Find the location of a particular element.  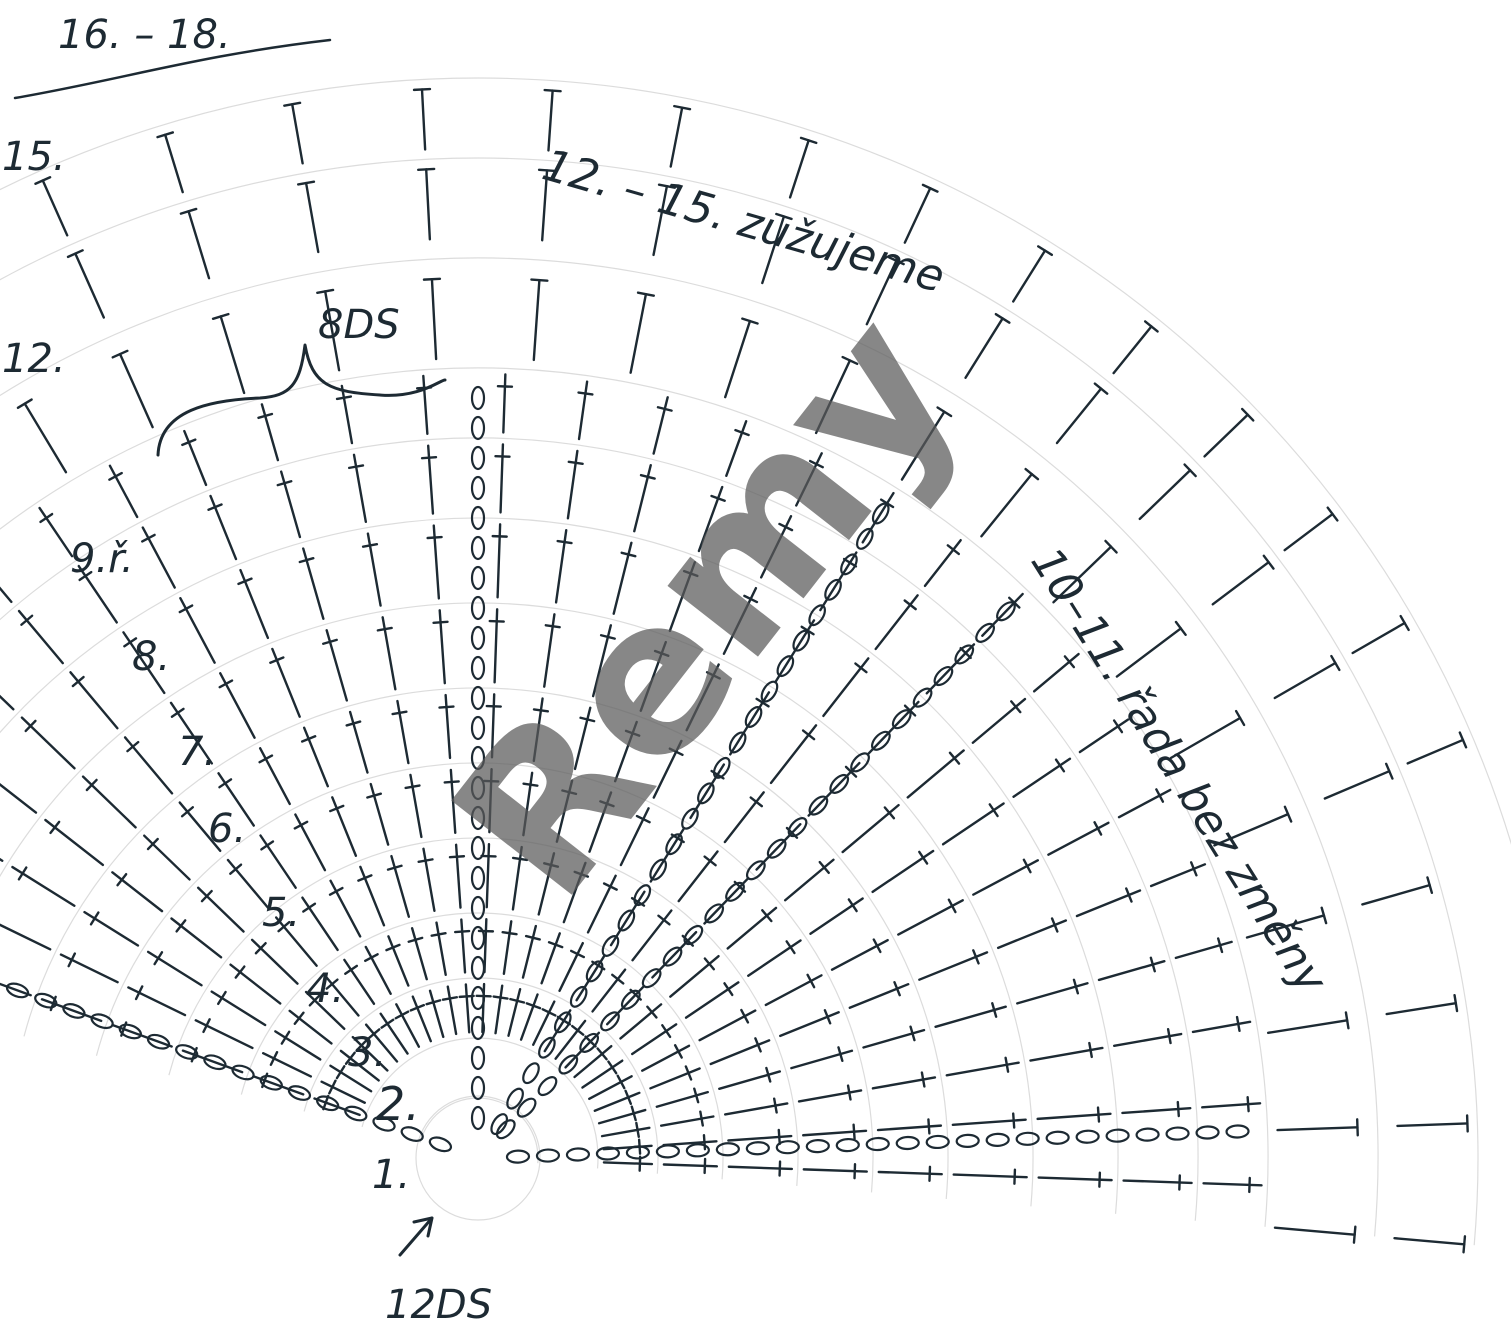

row-guide-arc is located at coordinates (481, 1075).